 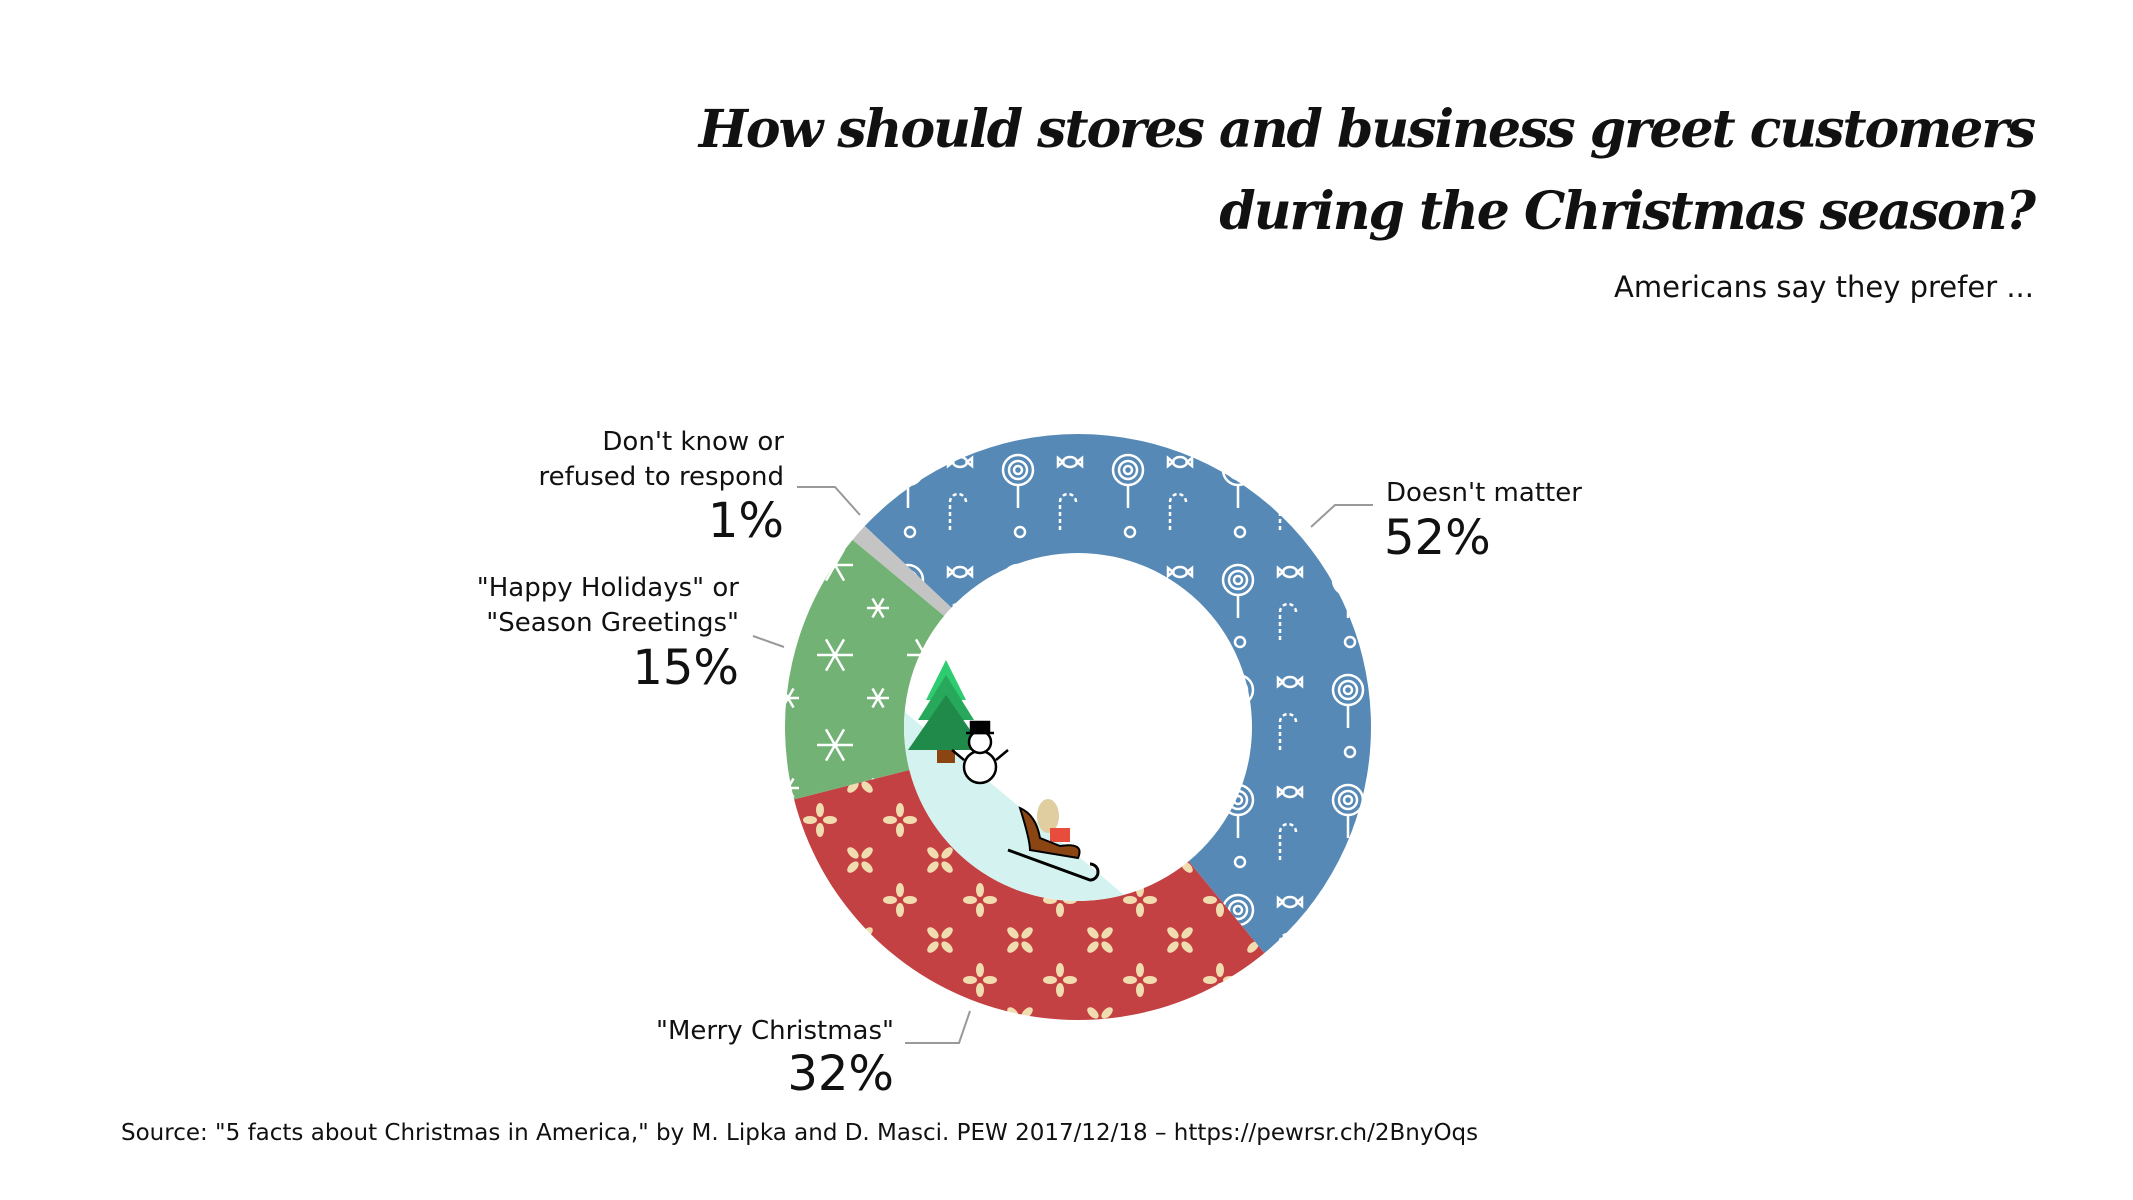 What do you see at coordinates (768, 641) in the screenshot?
I see `leader-line-happy-holidays` at bounding box center [768, 641].